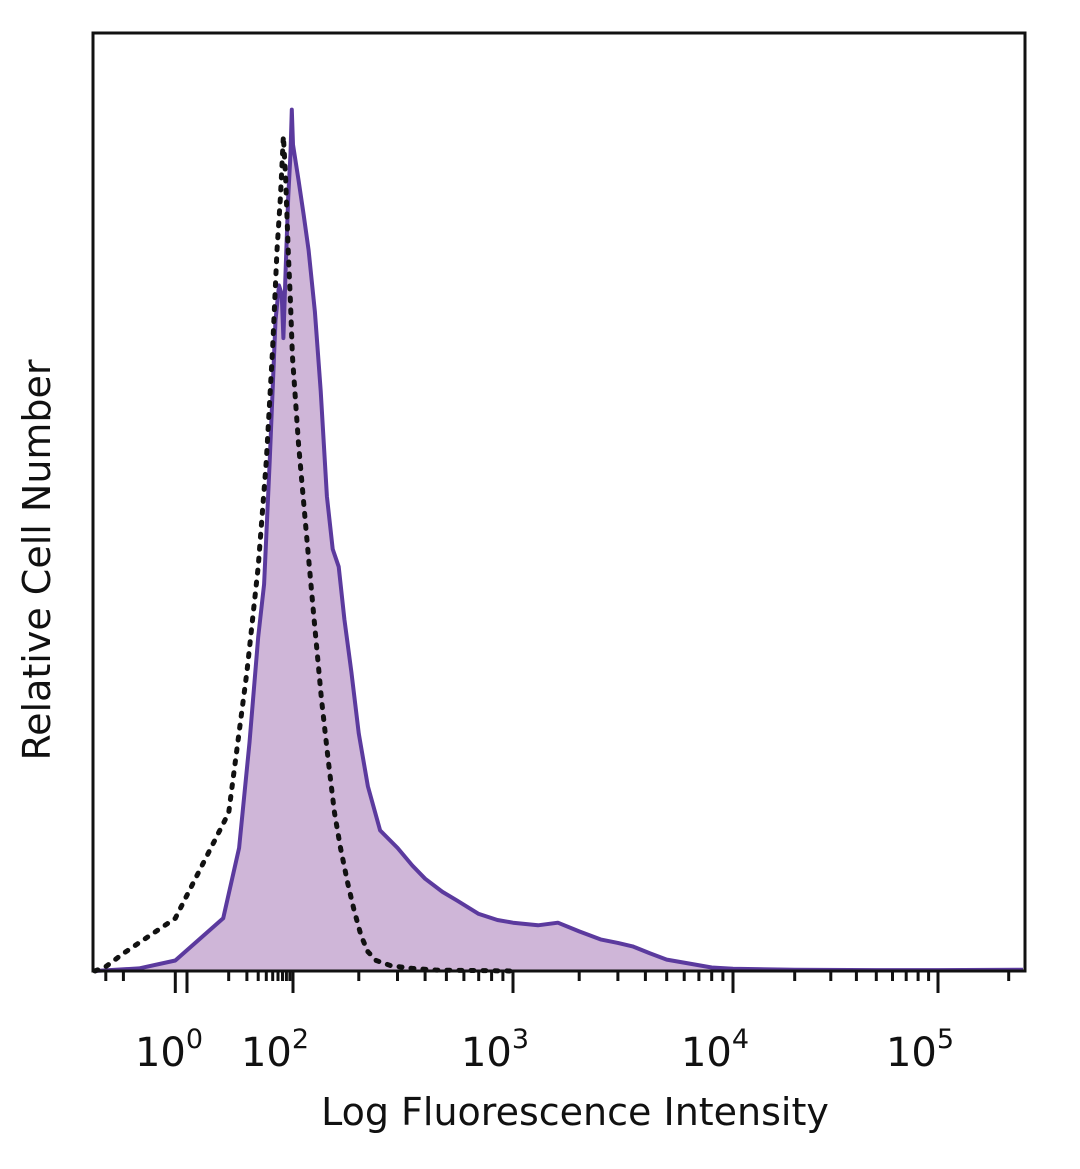 This screenshot has height=1169, width=1080. I want to click on x-tick-label: 10⁴, so click(715, 1050).